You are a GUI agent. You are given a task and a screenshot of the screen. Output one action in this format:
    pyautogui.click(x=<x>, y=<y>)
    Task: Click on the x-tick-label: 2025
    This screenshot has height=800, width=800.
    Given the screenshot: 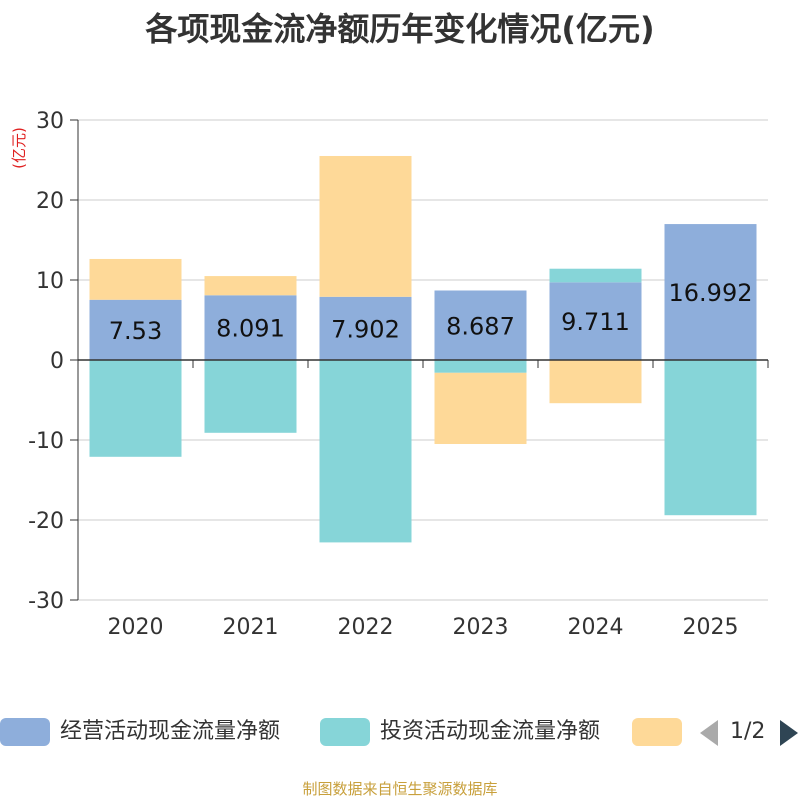 What is the action you would take?
    pyautogui.click(x=711, y=627)
    